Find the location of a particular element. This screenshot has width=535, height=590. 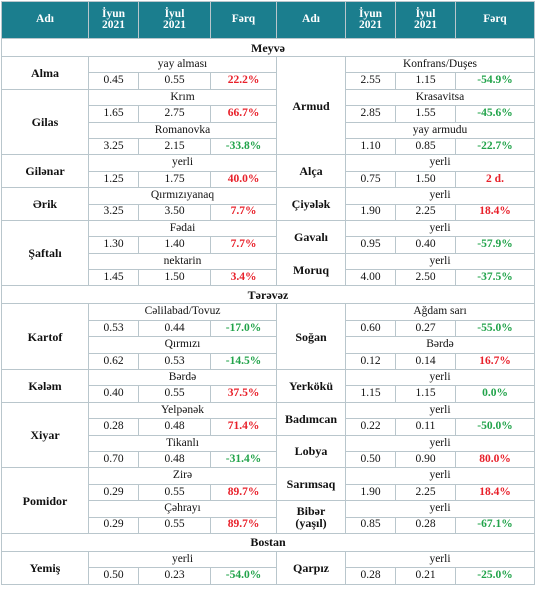

data-row: Xiyar Yelpənək Badımcan yerli is located at coordinates (268, 435).